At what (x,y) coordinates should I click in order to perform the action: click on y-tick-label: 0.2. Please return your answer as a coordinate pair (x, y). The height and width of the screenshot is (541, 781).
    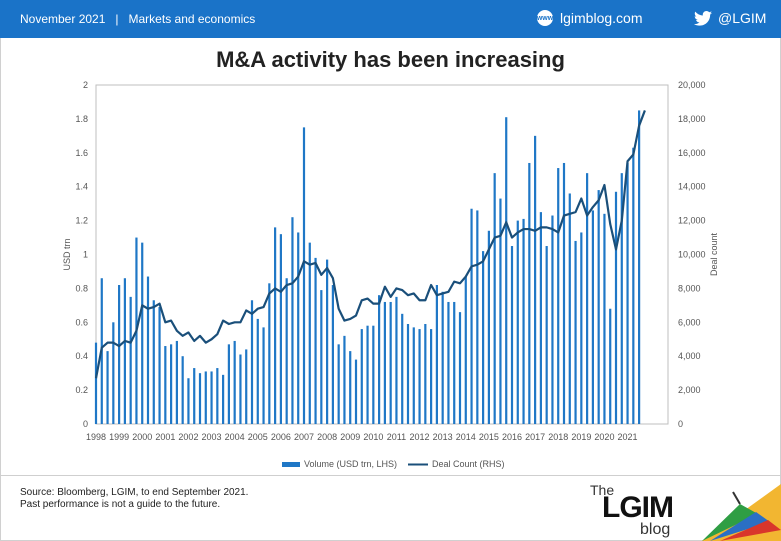
    Looking at the image, I should click on (81, 390).